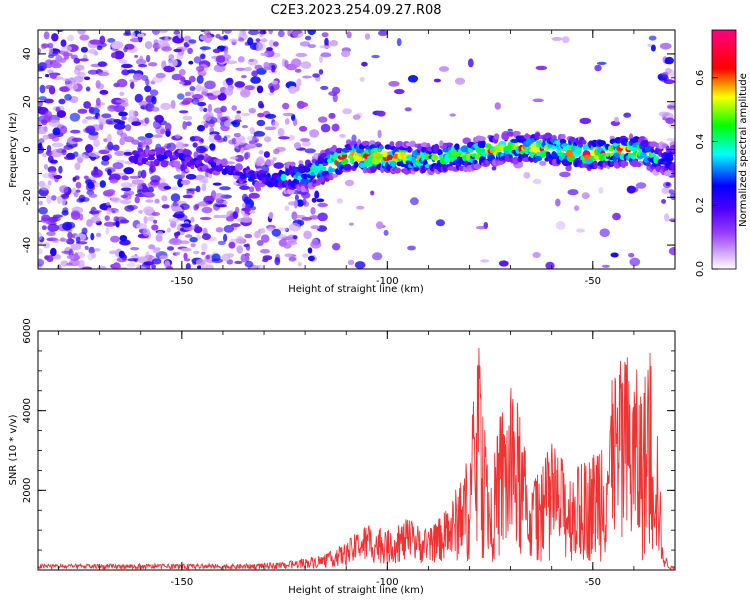 The width and height of the screenshot is (750, 600). I want to click on figure-title: C2E3.2023.254.09.27.R08, so click(355, 10).